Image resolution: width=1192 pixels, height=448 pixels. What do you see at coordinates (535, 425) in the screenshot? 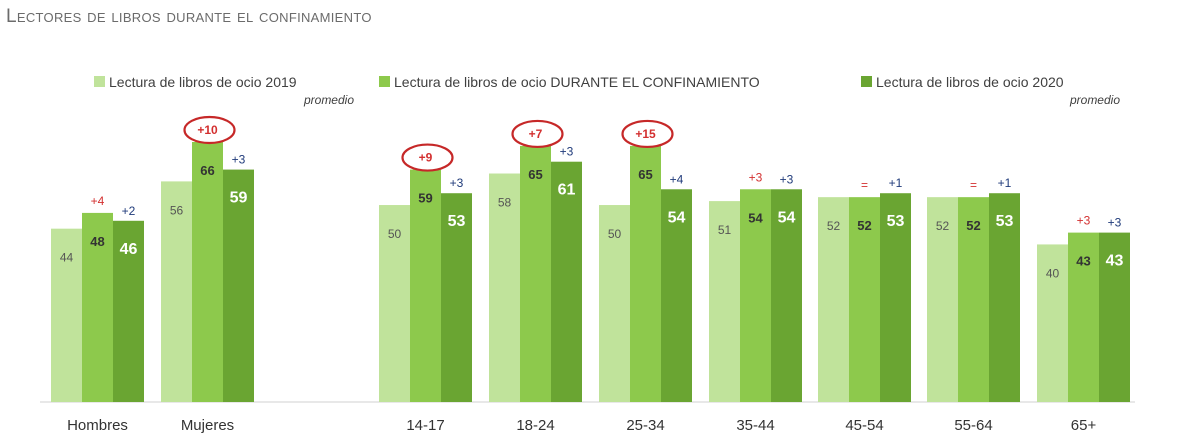
I see `category-label-18-24: 18-24` at bounding box center [535, 425].